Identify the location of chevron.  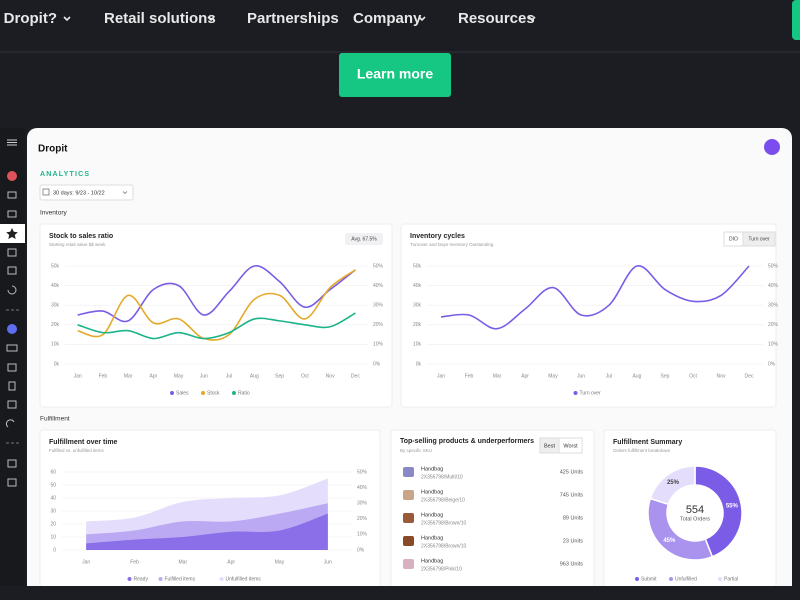
(125, 192).